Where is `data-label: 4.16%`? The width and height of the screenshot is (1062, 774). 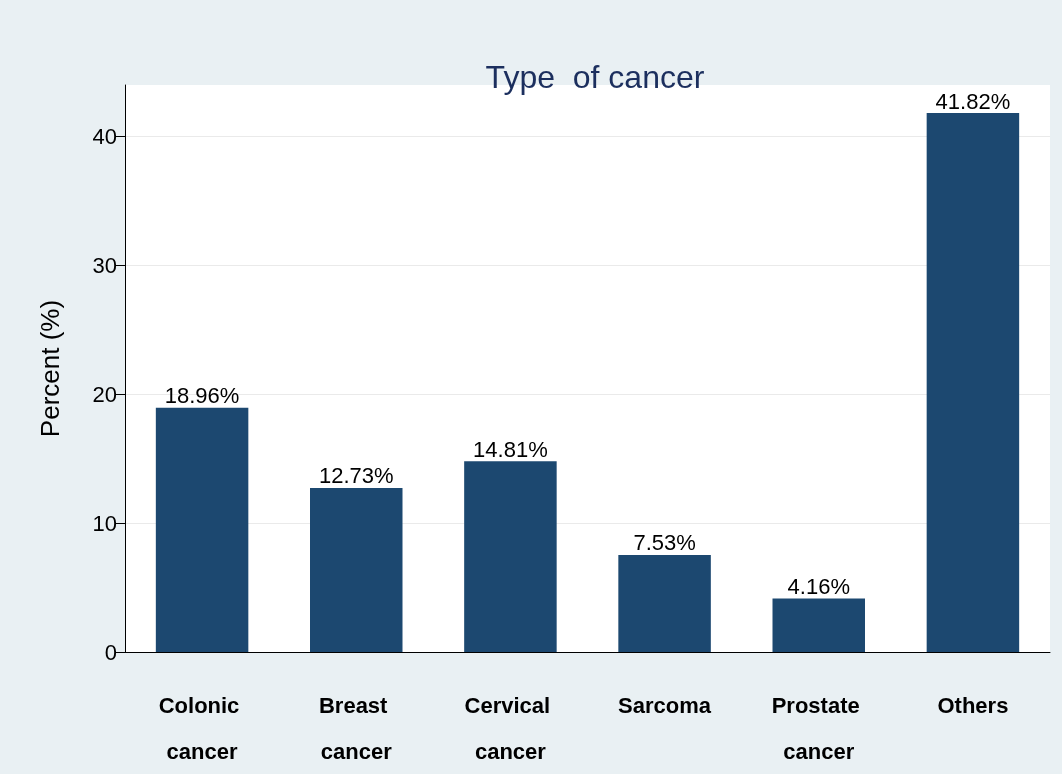 data-label: 4.16% is located at coordinates (818, 586).